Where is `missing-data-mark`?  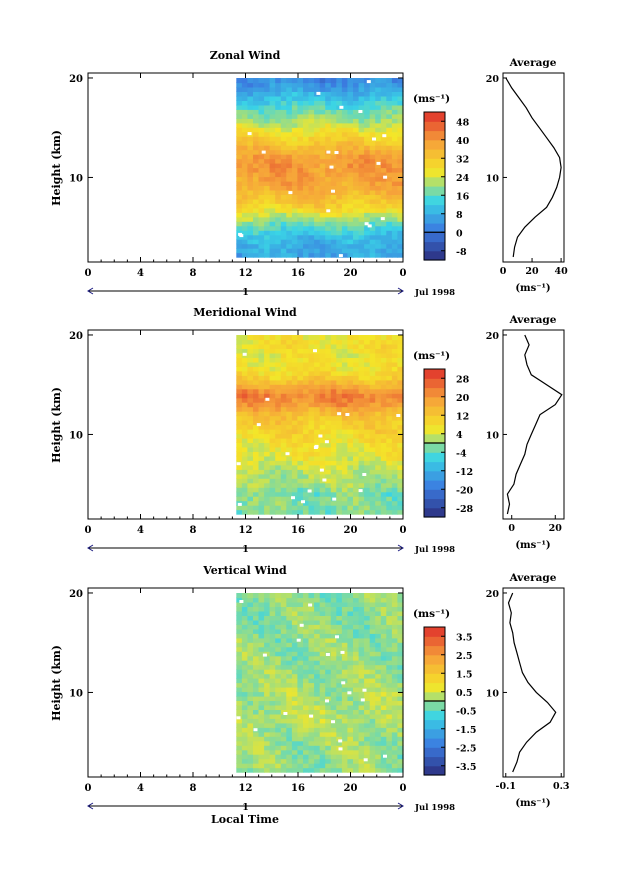
missing-data-mark is located at coordinates (385, 756).